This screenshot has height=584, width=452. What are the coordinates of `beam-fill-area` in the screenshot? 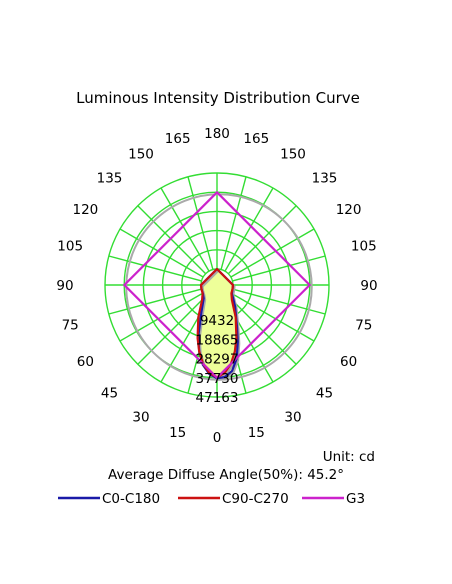 It's located at (217, 323).